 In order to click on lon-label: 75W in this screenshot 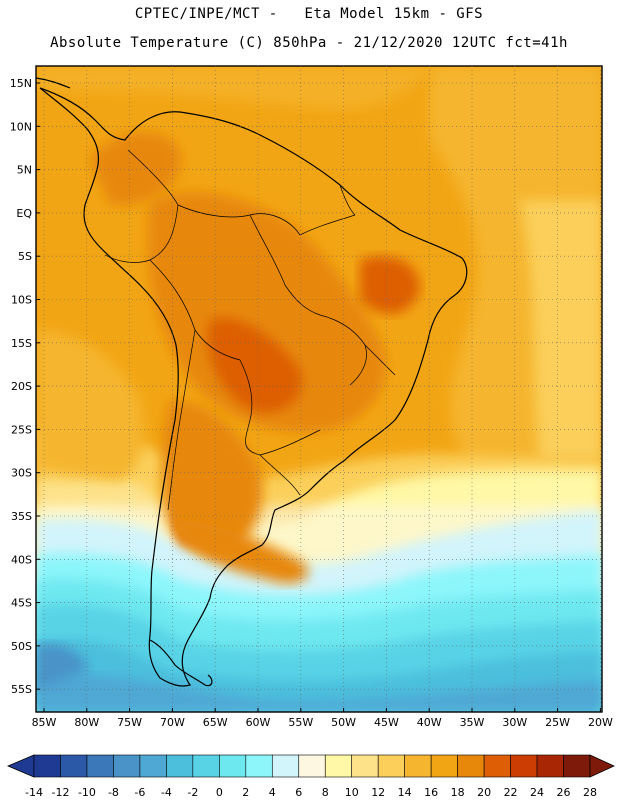, I will do `click(129, 722)`.